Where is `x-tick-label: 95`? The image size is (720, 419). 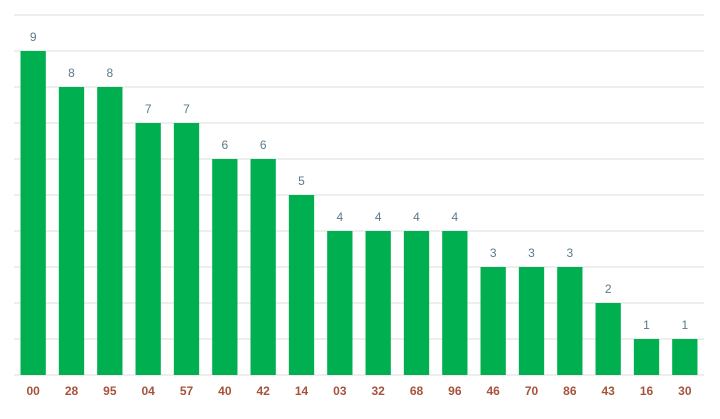 x-tick-label: 95 is located at coordinates (110, 391).